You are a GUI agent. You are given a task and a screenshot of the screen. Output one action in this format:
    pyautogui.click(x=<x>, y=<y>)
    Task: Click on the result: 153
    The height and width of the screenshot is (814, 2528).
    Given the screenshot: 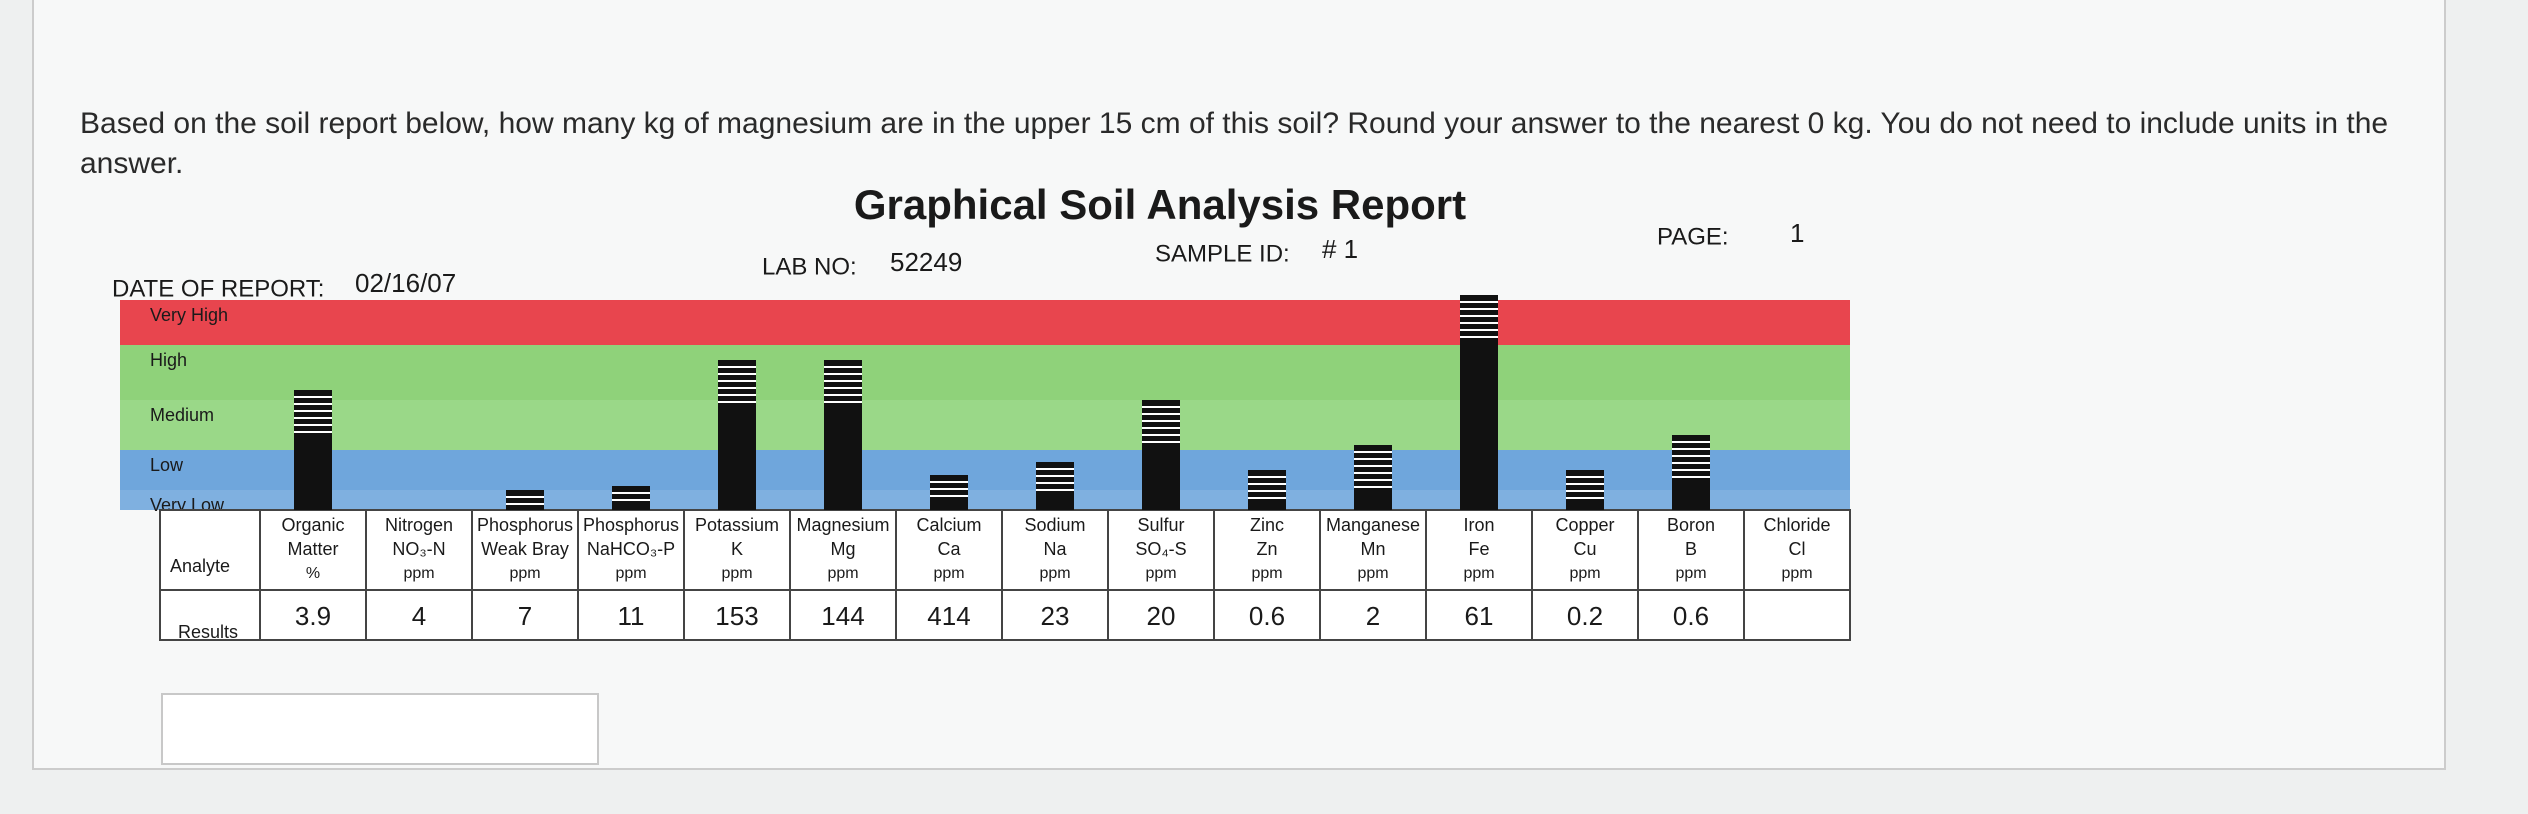 What is the action you would take?
    pyautogui.click(x=736, y=616)
    